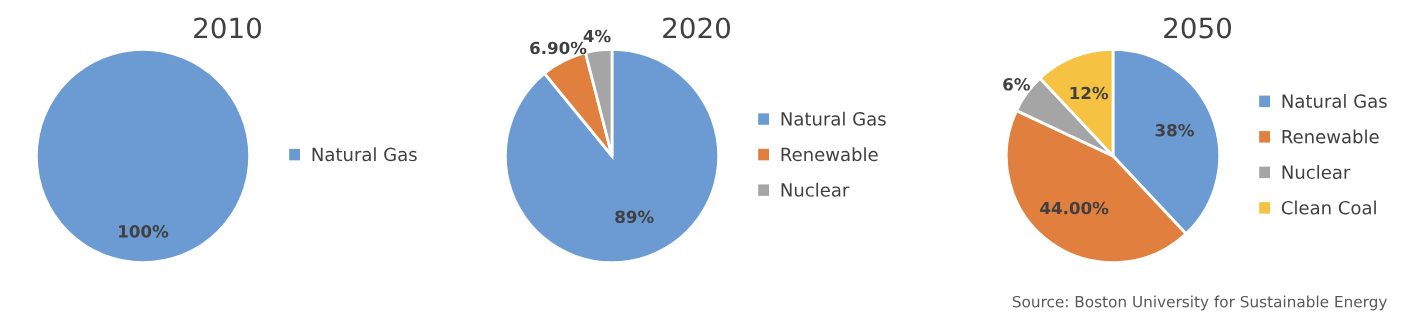 The image size is (1423, 320). Describe the element at coordinates (1174, 130) in the screenshot. I see `data-label: 38%` at that location.